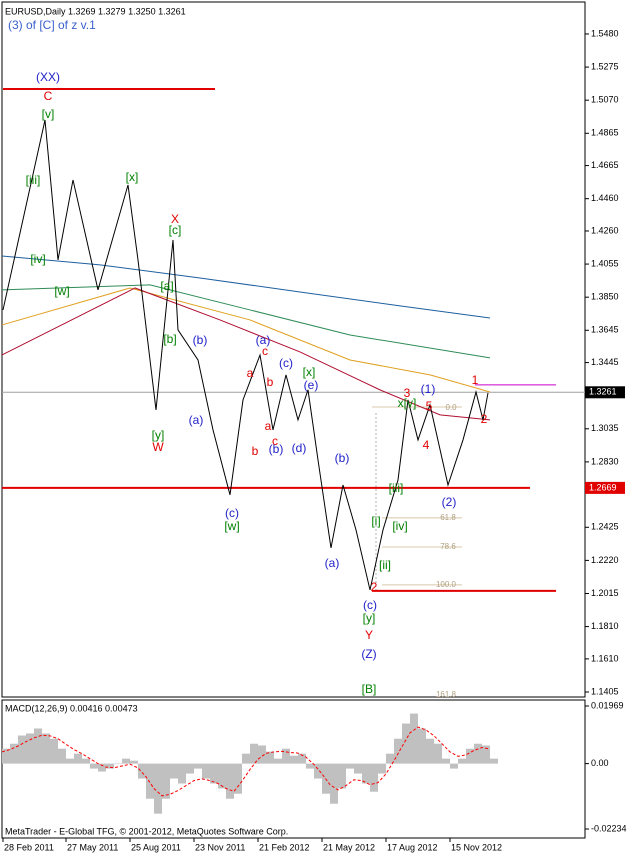 This screenshot has height=858, width=627. What do you see at coordinates (609, 828) in the screenshot?
I see `y-tick-label: -0.02234` at bounding box center [609, 828].